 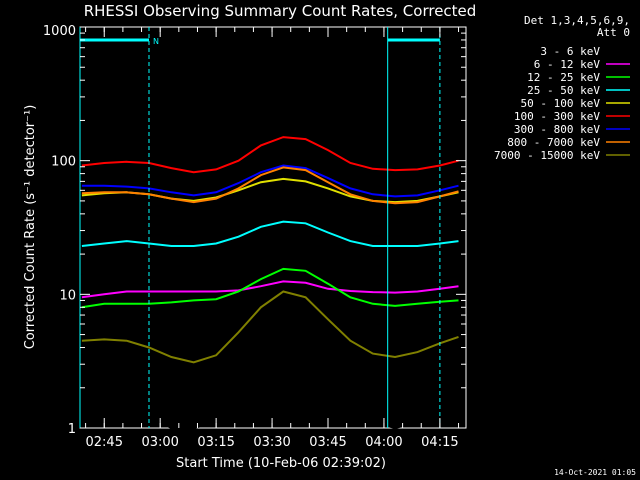 What do you see at coordinates (577, 20) in the screenshot?
I see `legend-header-detectors: Det 1,3,4,5,6,9,` at bounding box center [577, 20].